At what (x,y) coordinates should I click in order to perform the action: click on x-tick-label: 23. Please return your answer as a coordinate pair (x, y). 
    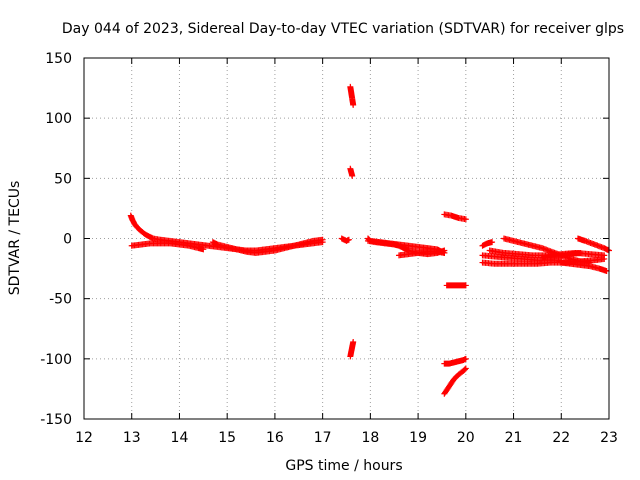
    Looking at the image, I should click on (609, 438).